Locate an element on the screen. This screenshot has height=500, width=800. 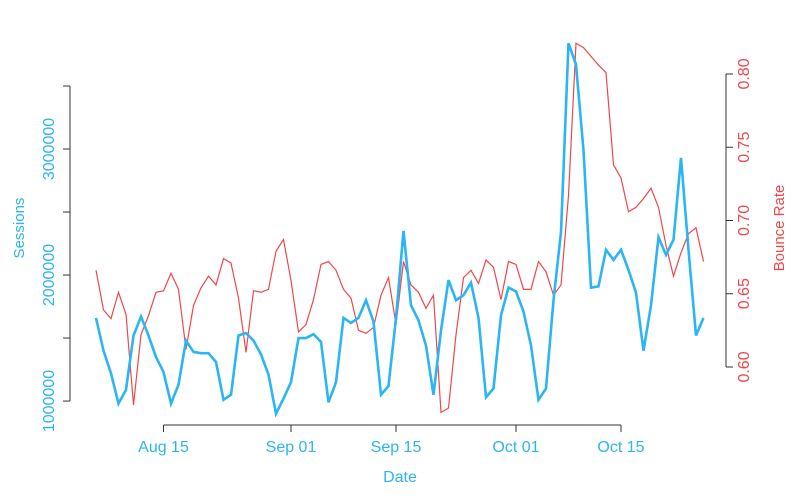
x-tick-label: Sep 15 is located at coordinates (396, 447).